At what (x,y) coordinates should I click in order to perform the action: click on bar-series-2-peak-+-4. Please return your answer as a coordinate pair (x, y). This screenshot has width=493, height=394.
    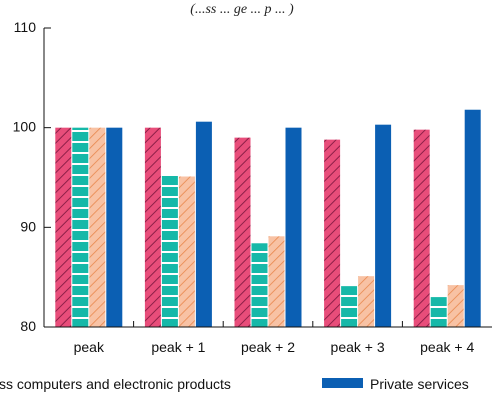
    Looking at the image, I should click on (438, 312).